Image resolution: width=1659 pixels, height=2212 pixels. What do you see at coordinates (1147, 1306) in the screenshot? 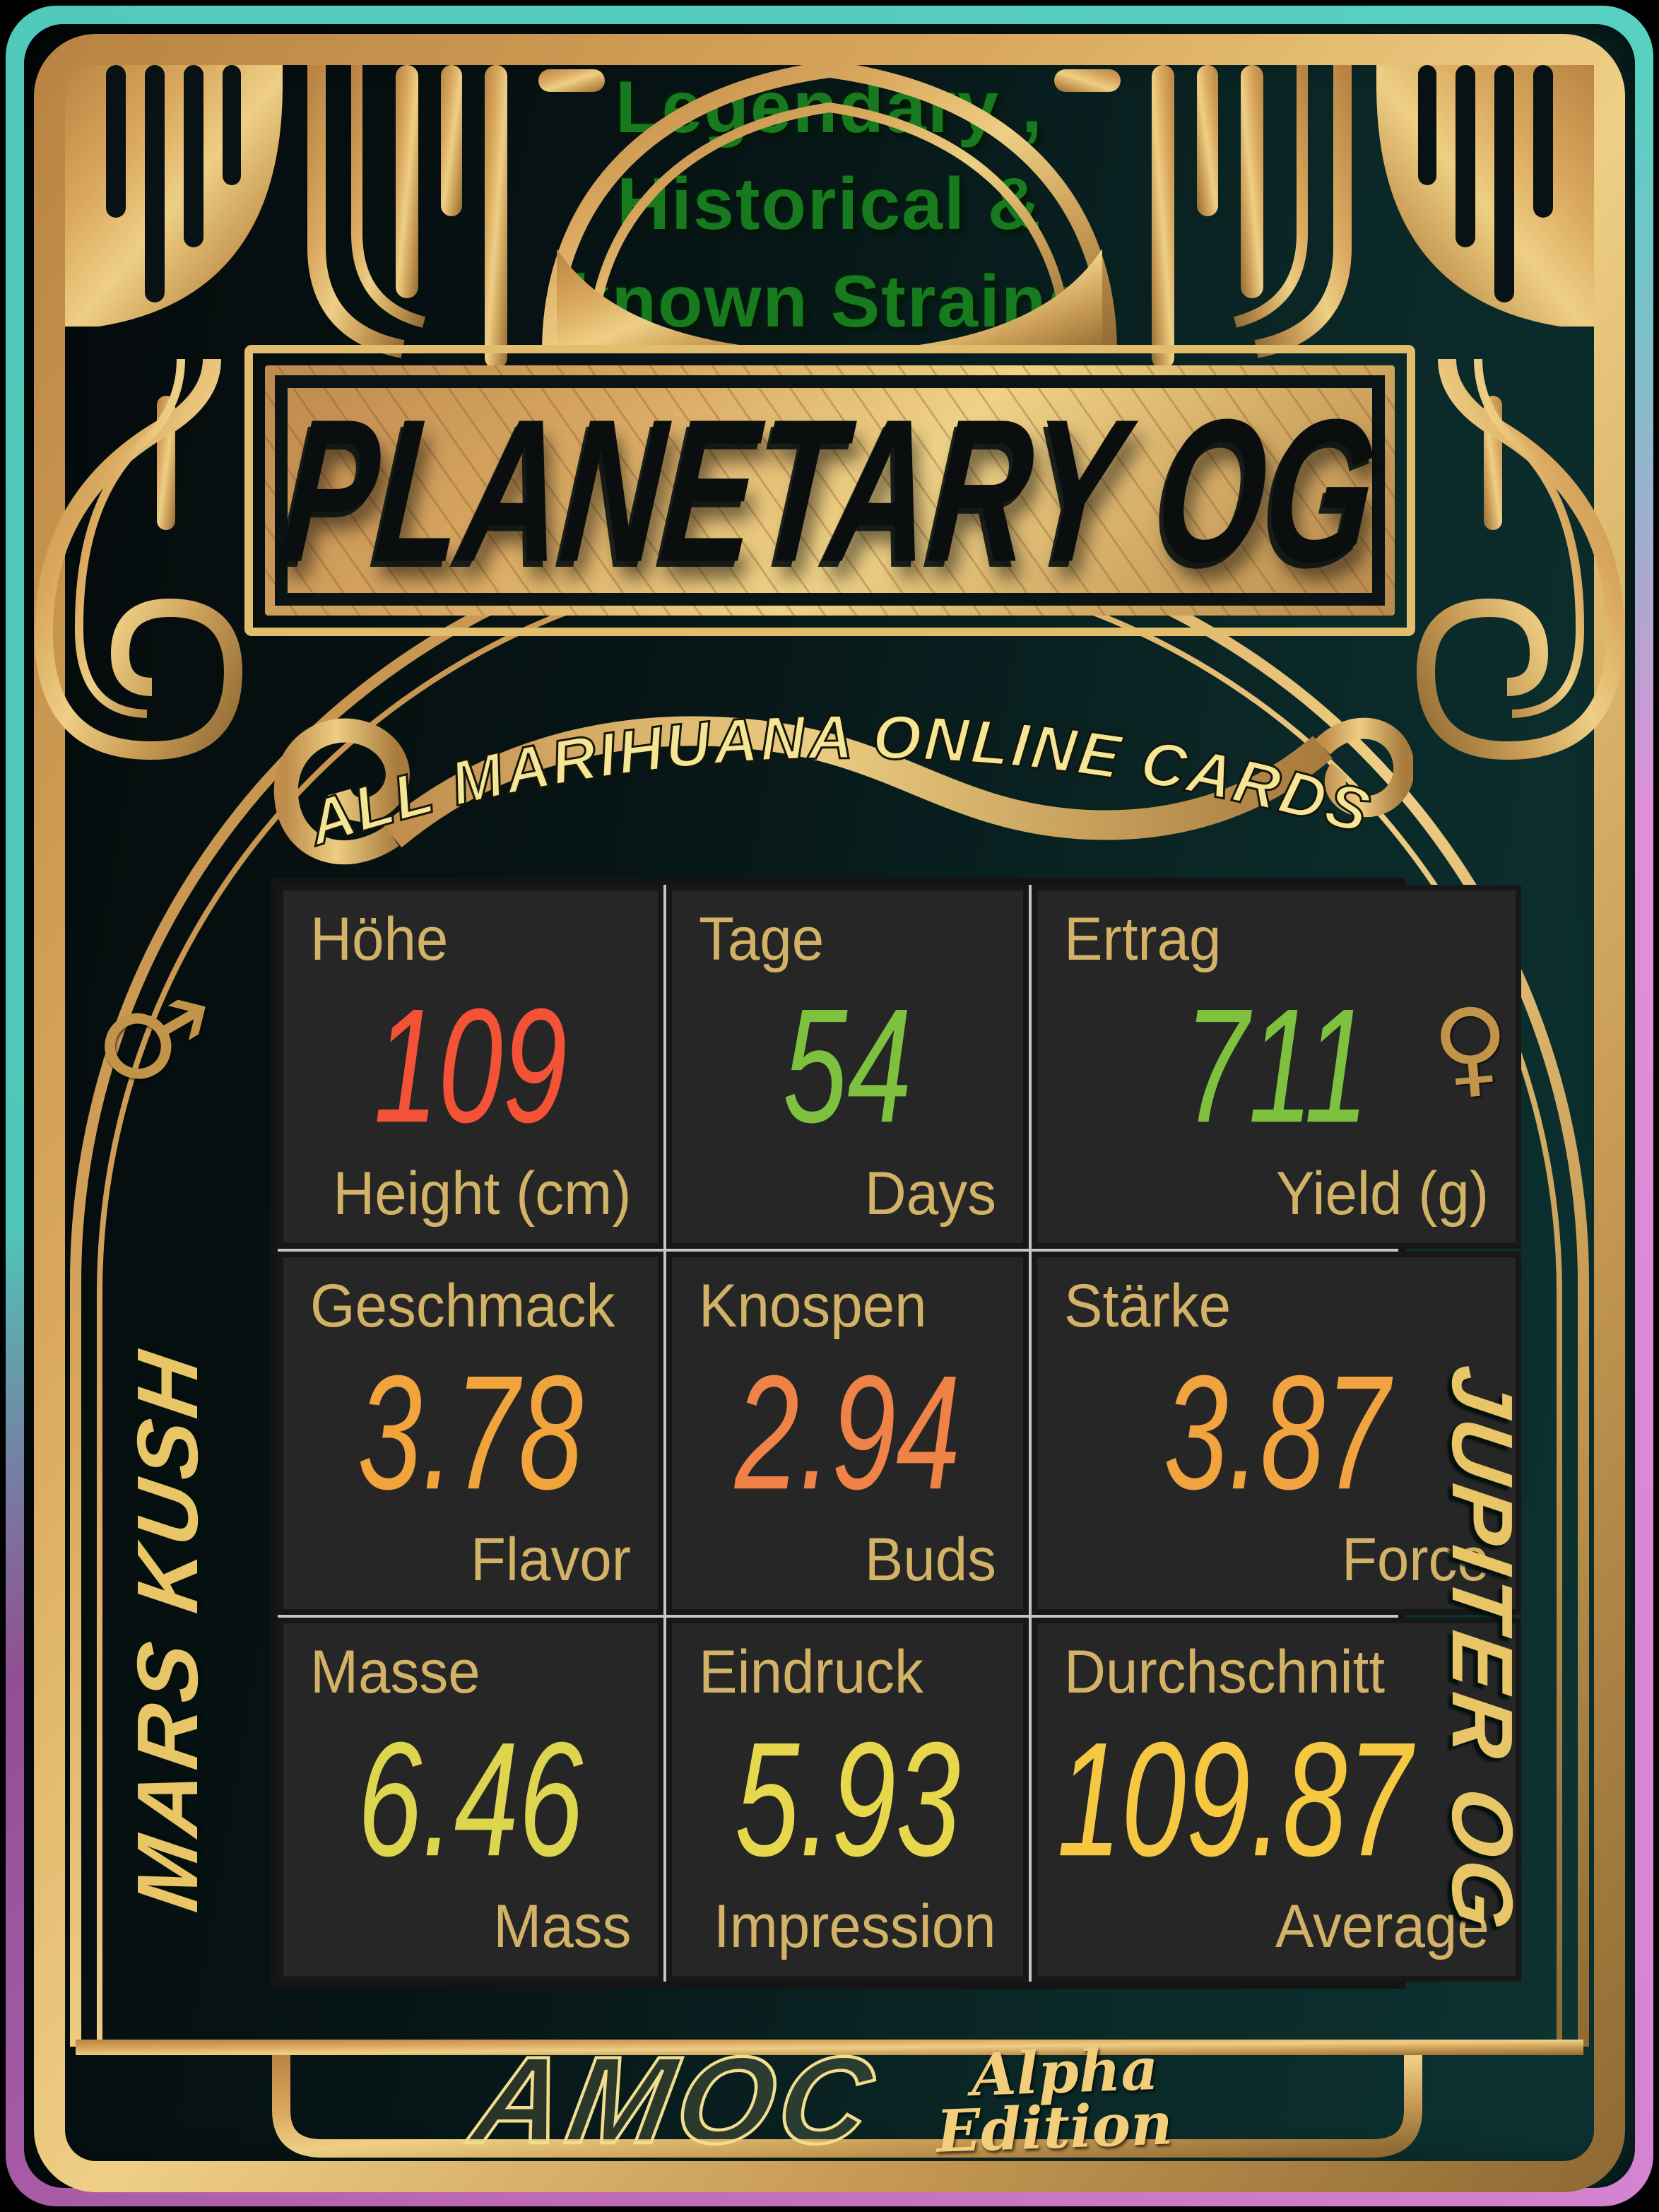
I see `stat-label-de: Stärke` at bounding box center [1147, 1306].